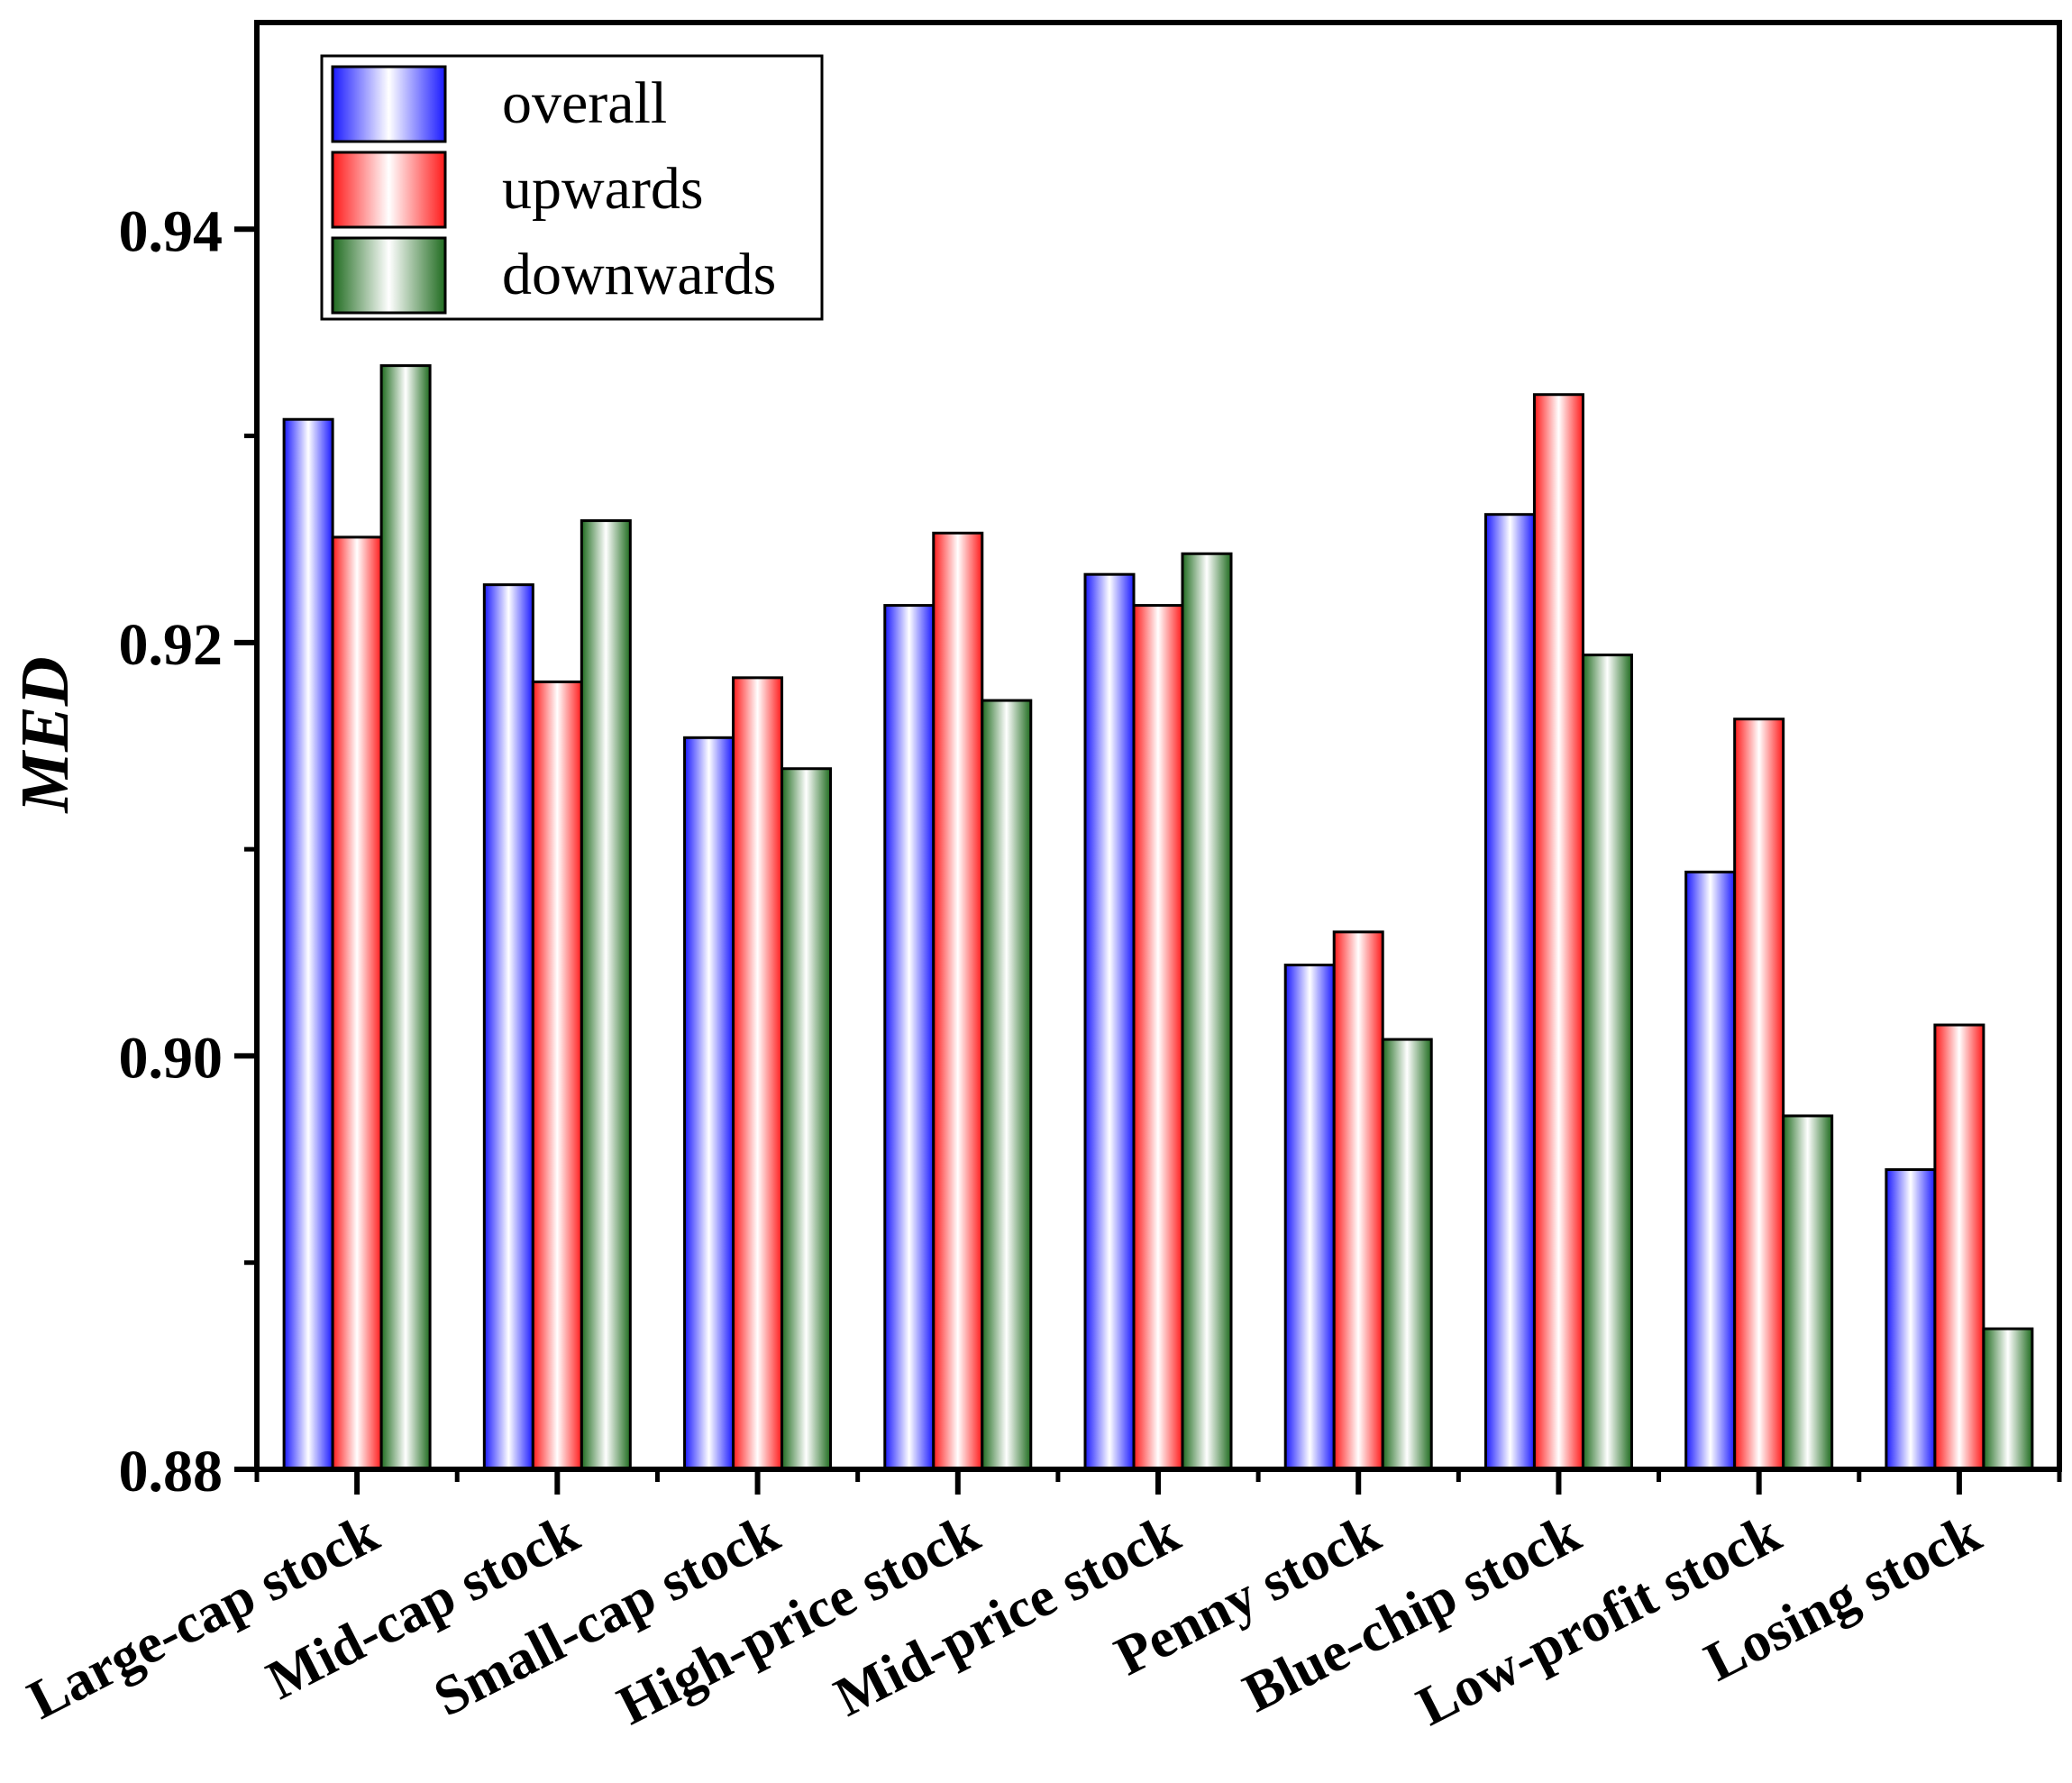  I want to click on legend-swatch-downwards, so click(389, 275).